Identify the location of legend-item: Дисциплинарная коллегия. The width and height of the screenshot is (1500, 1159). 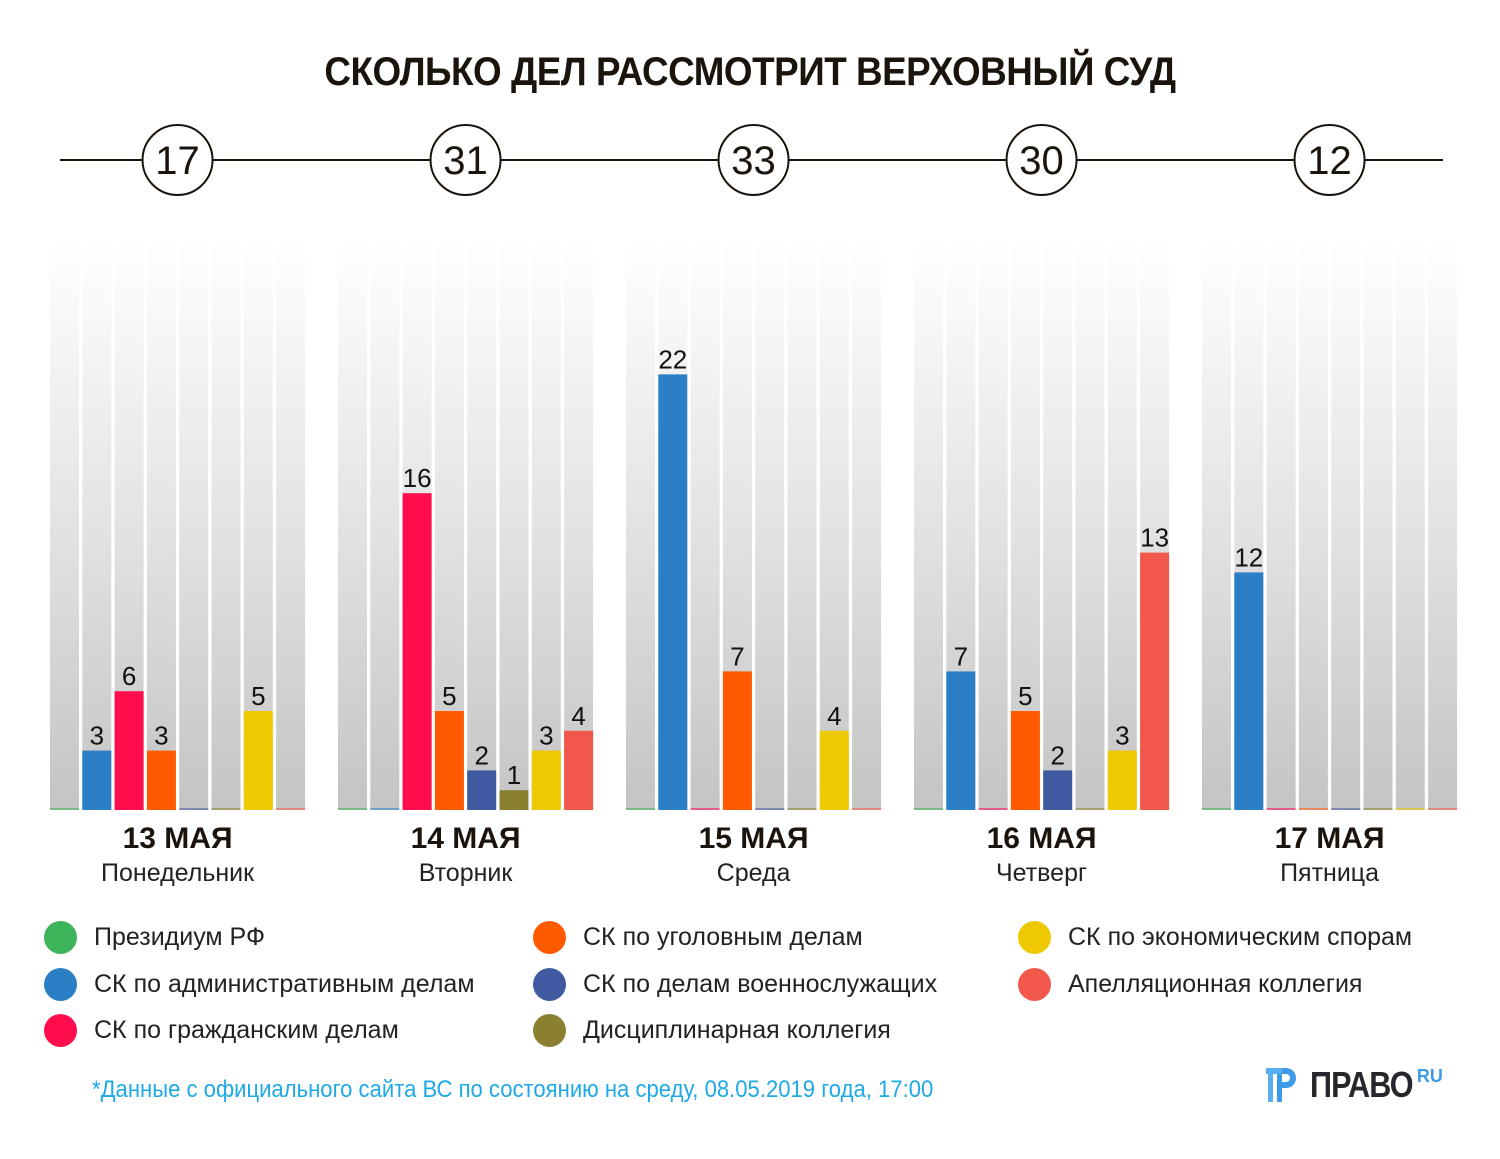
(712, 1030).